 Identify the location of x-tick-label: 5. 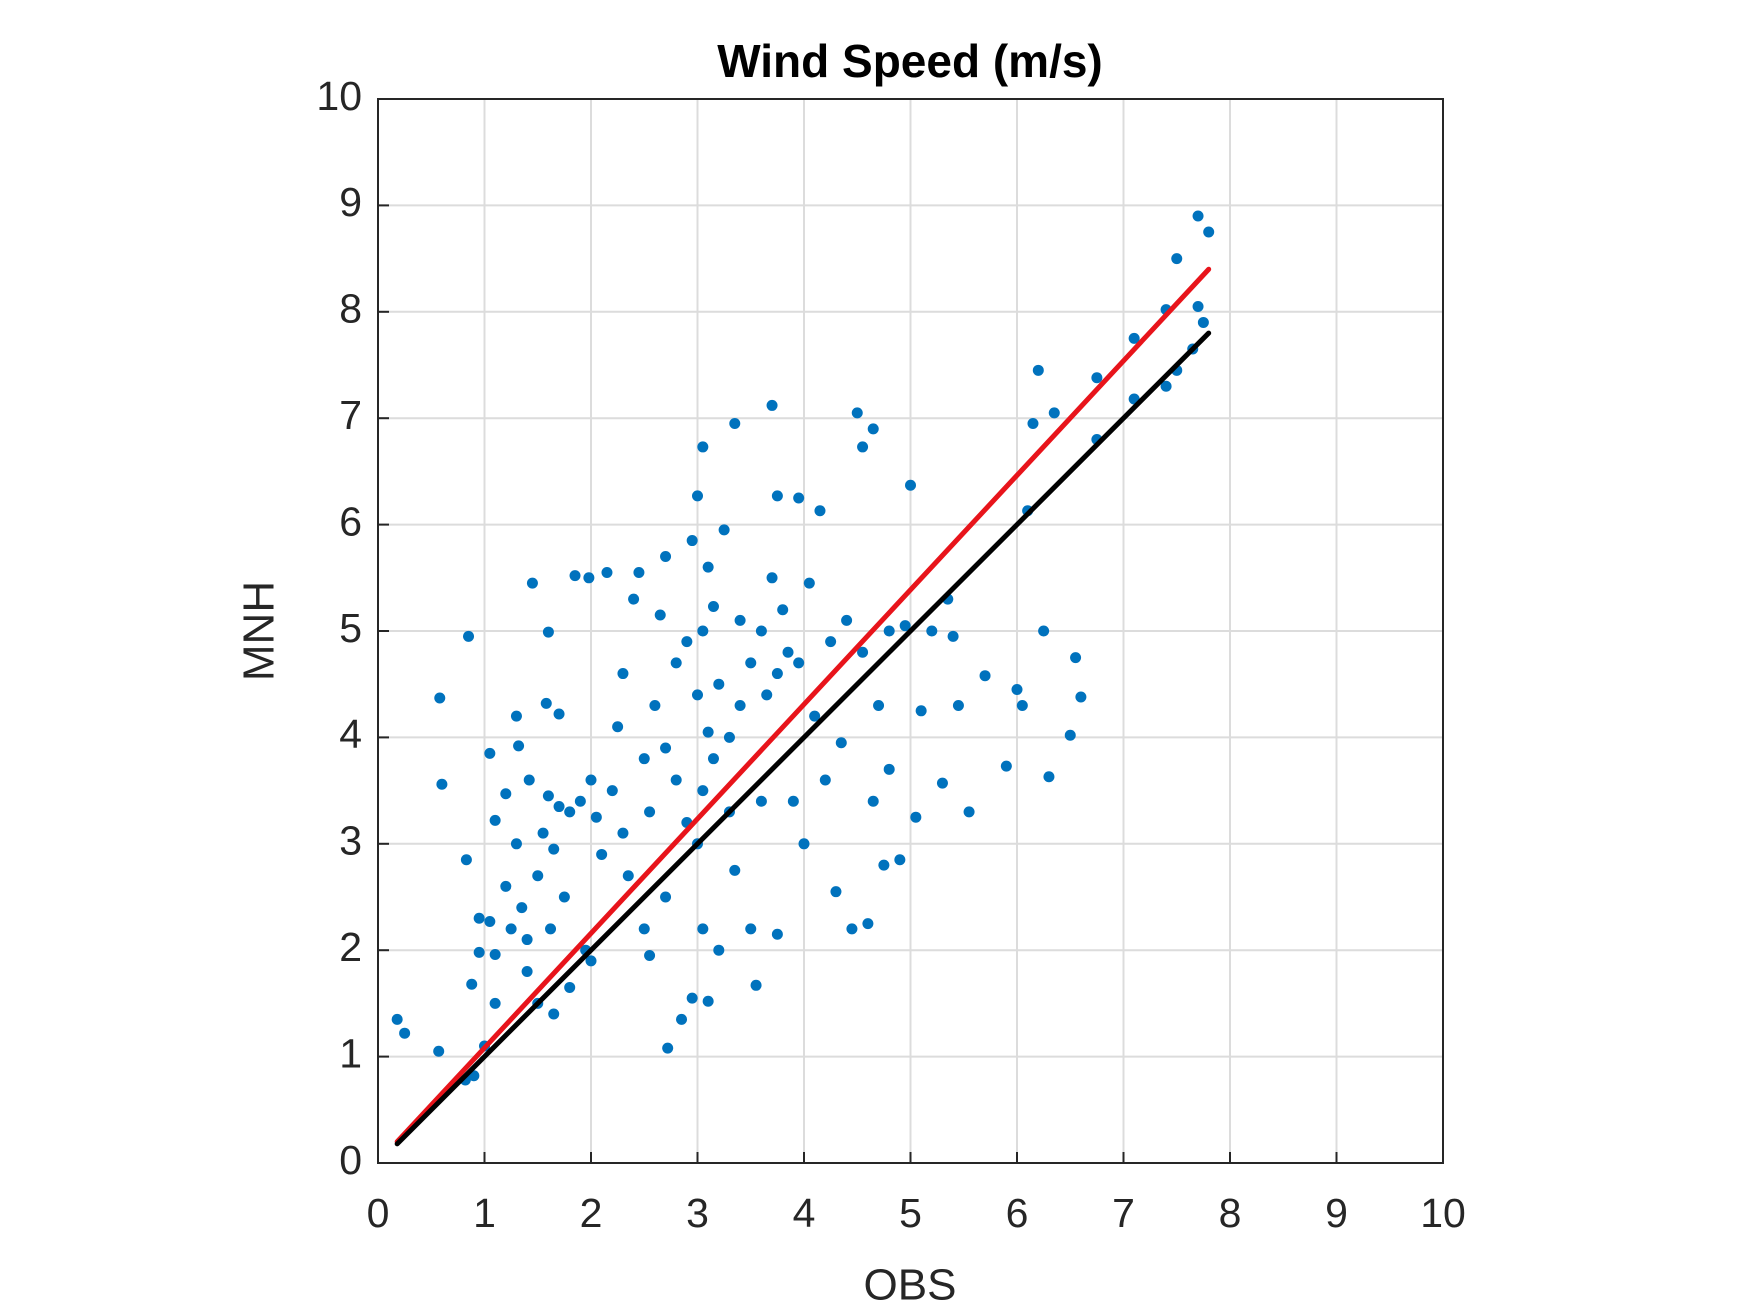
(910, 1213).